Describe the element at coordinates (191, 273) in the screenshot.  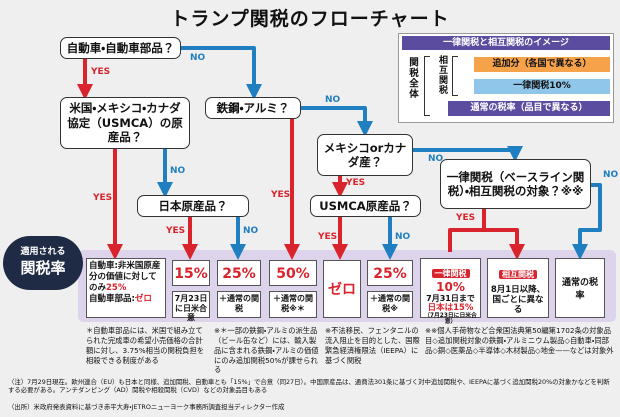
I see `result-rate: 15%` at that location.